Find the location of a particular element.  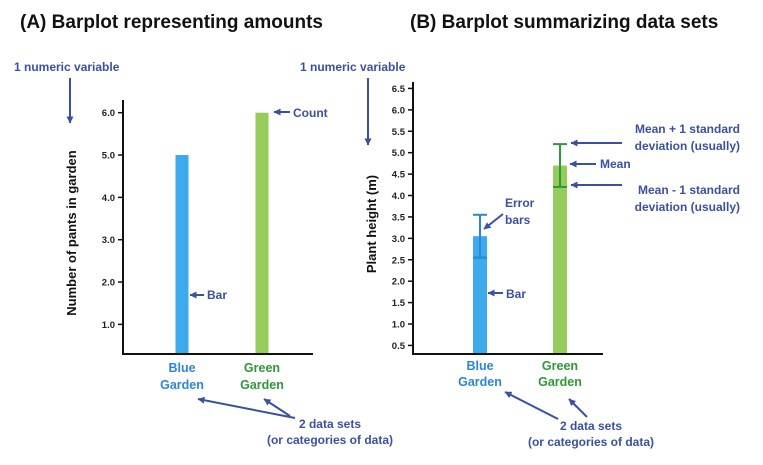

panel-b-y-tick-label: 3.5 is located at coordinates (399, 217).